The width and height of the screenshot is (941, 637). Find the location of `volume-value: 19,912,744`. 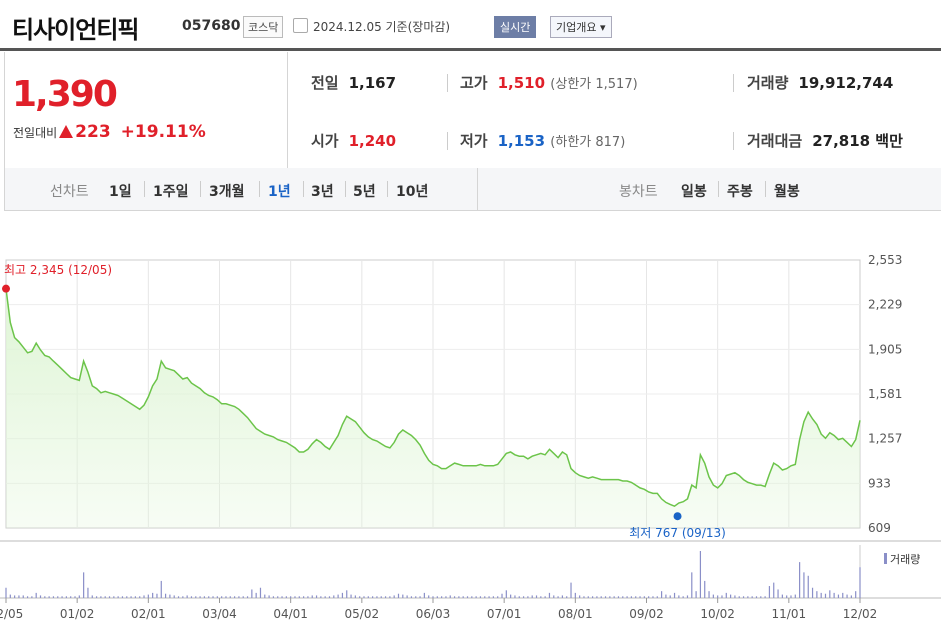

volume-value: 19,912,744 is located at coordinates (846, 83).